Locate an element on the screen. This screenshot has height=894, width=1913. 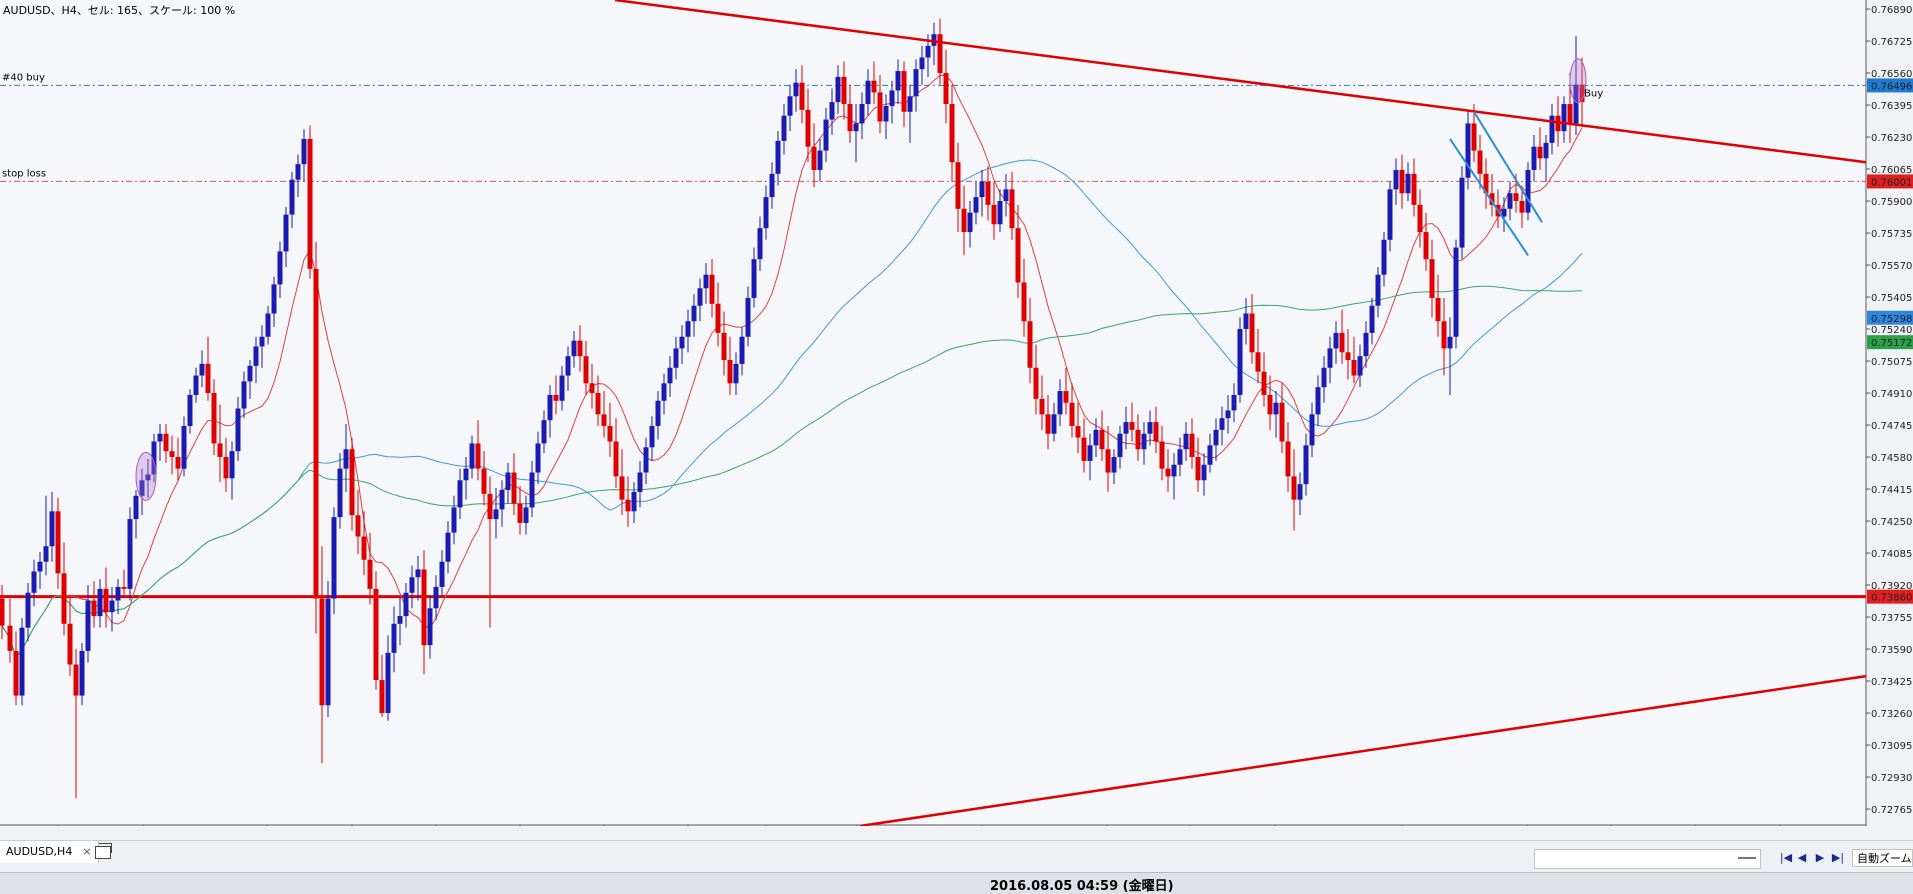
horizontal-line-label: #40 buy is located at coordinates (23, 77).